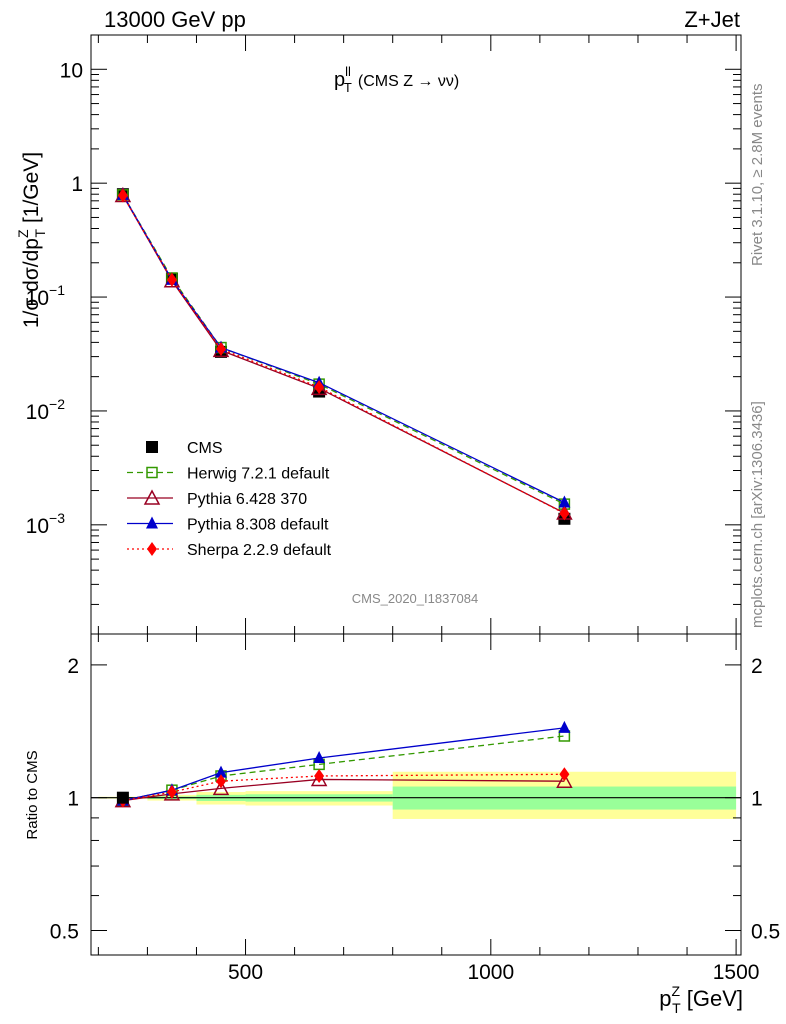 The width and height of the screenshot is (786, 1024). I want to click on legend-item-pythia8: Pythia 8.308 default, so click(228, 525).